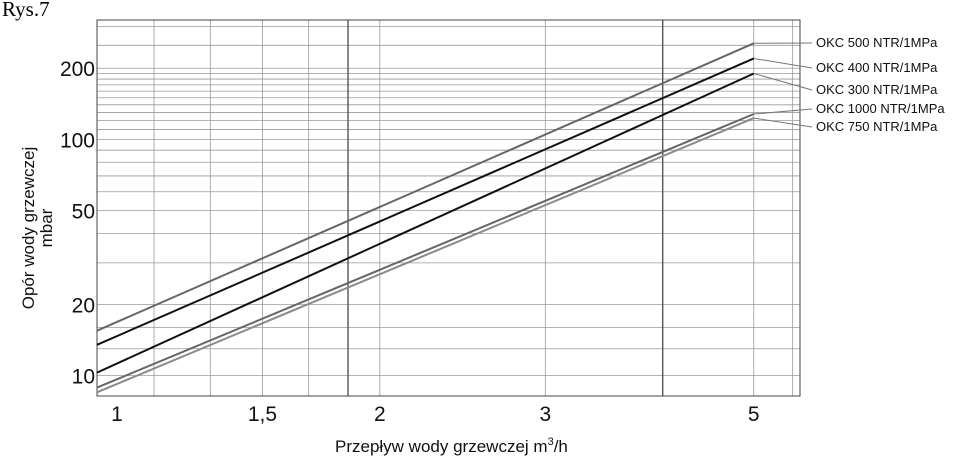 The height and width of the screenshot is (460, 960). Describe the element at coordinates (441, 446) in the screenshot. I see `x-axis-title-main: Przepływ wody grzewczej m` at that location.